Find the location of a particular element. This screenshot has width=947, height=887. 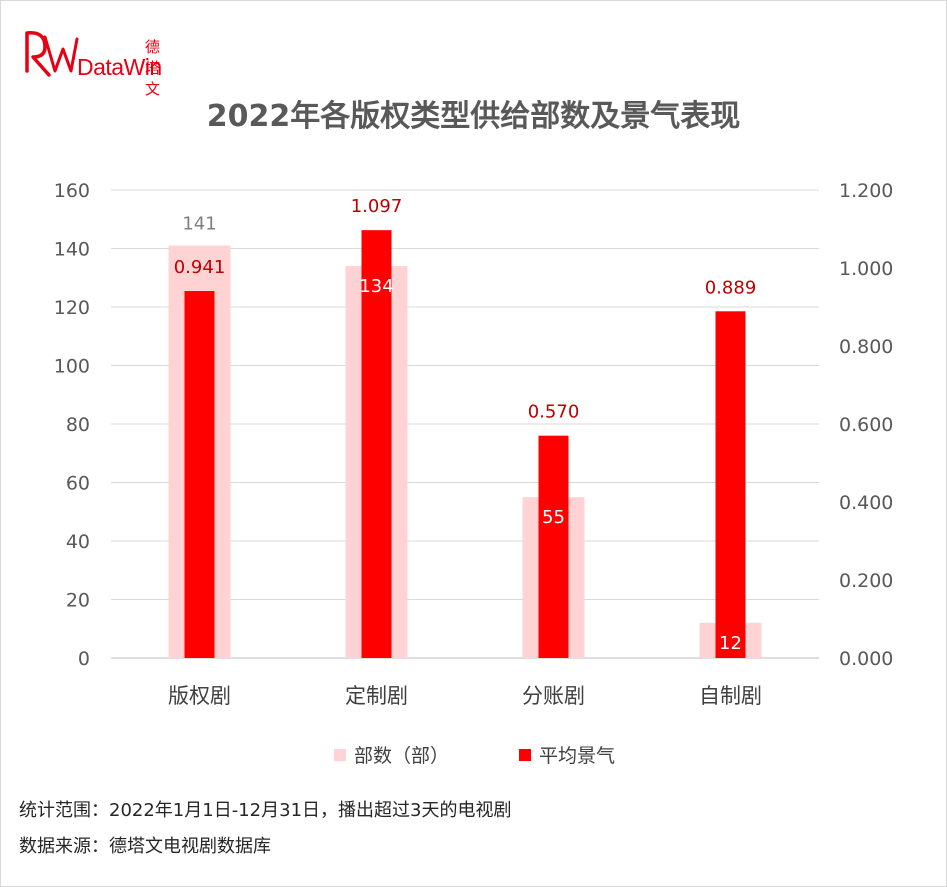

chart-legend: 部数（部） 平均景气 is located at coordinates (473, 754).